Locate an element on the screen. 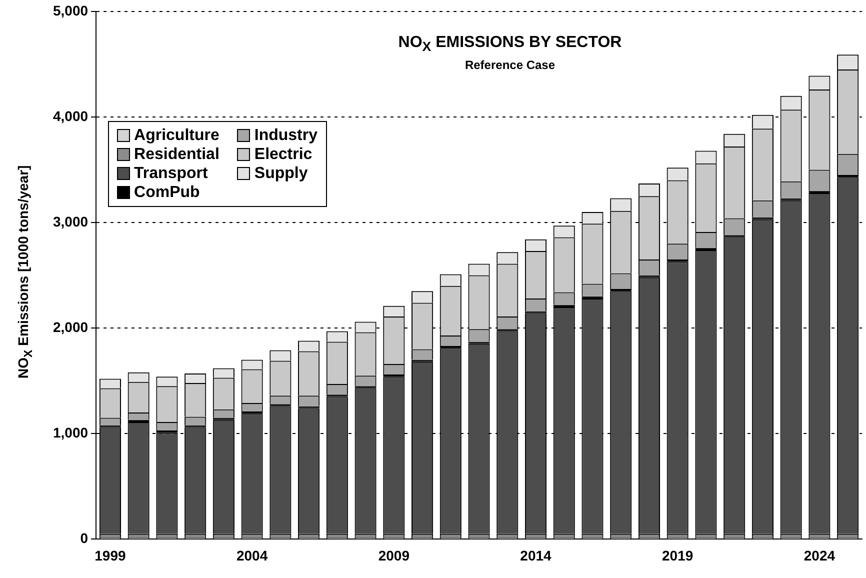 The width and height of the screenshot is (866, 578). y-tick-label: 1,000 is located at coordinates (70, 432).